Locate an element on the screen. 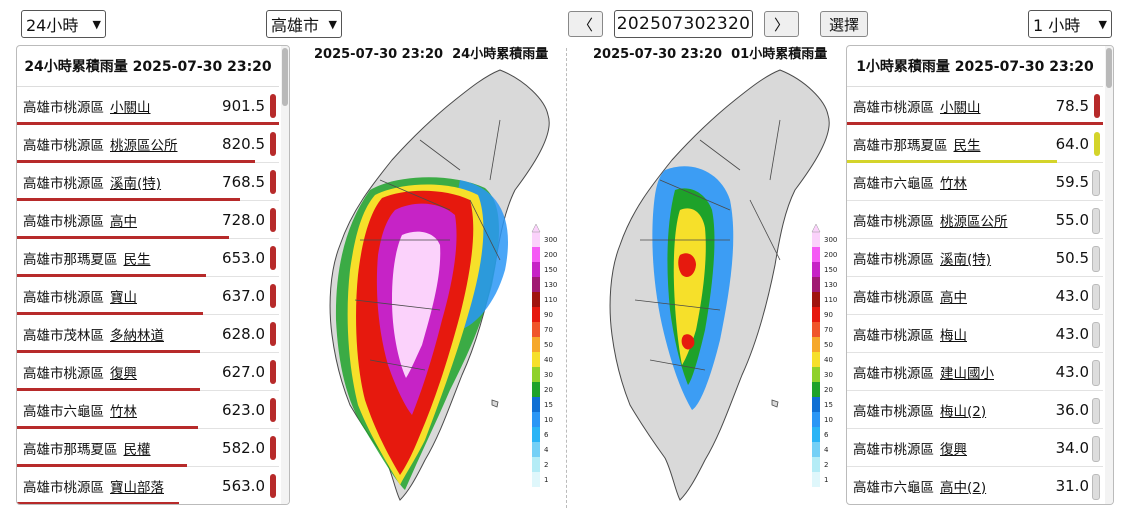 The height and width of the screenshot is (517, 1129). ranking-row: 高雄市桃源區 桃源區公所 55.0 is located at coordinates (975, 220).